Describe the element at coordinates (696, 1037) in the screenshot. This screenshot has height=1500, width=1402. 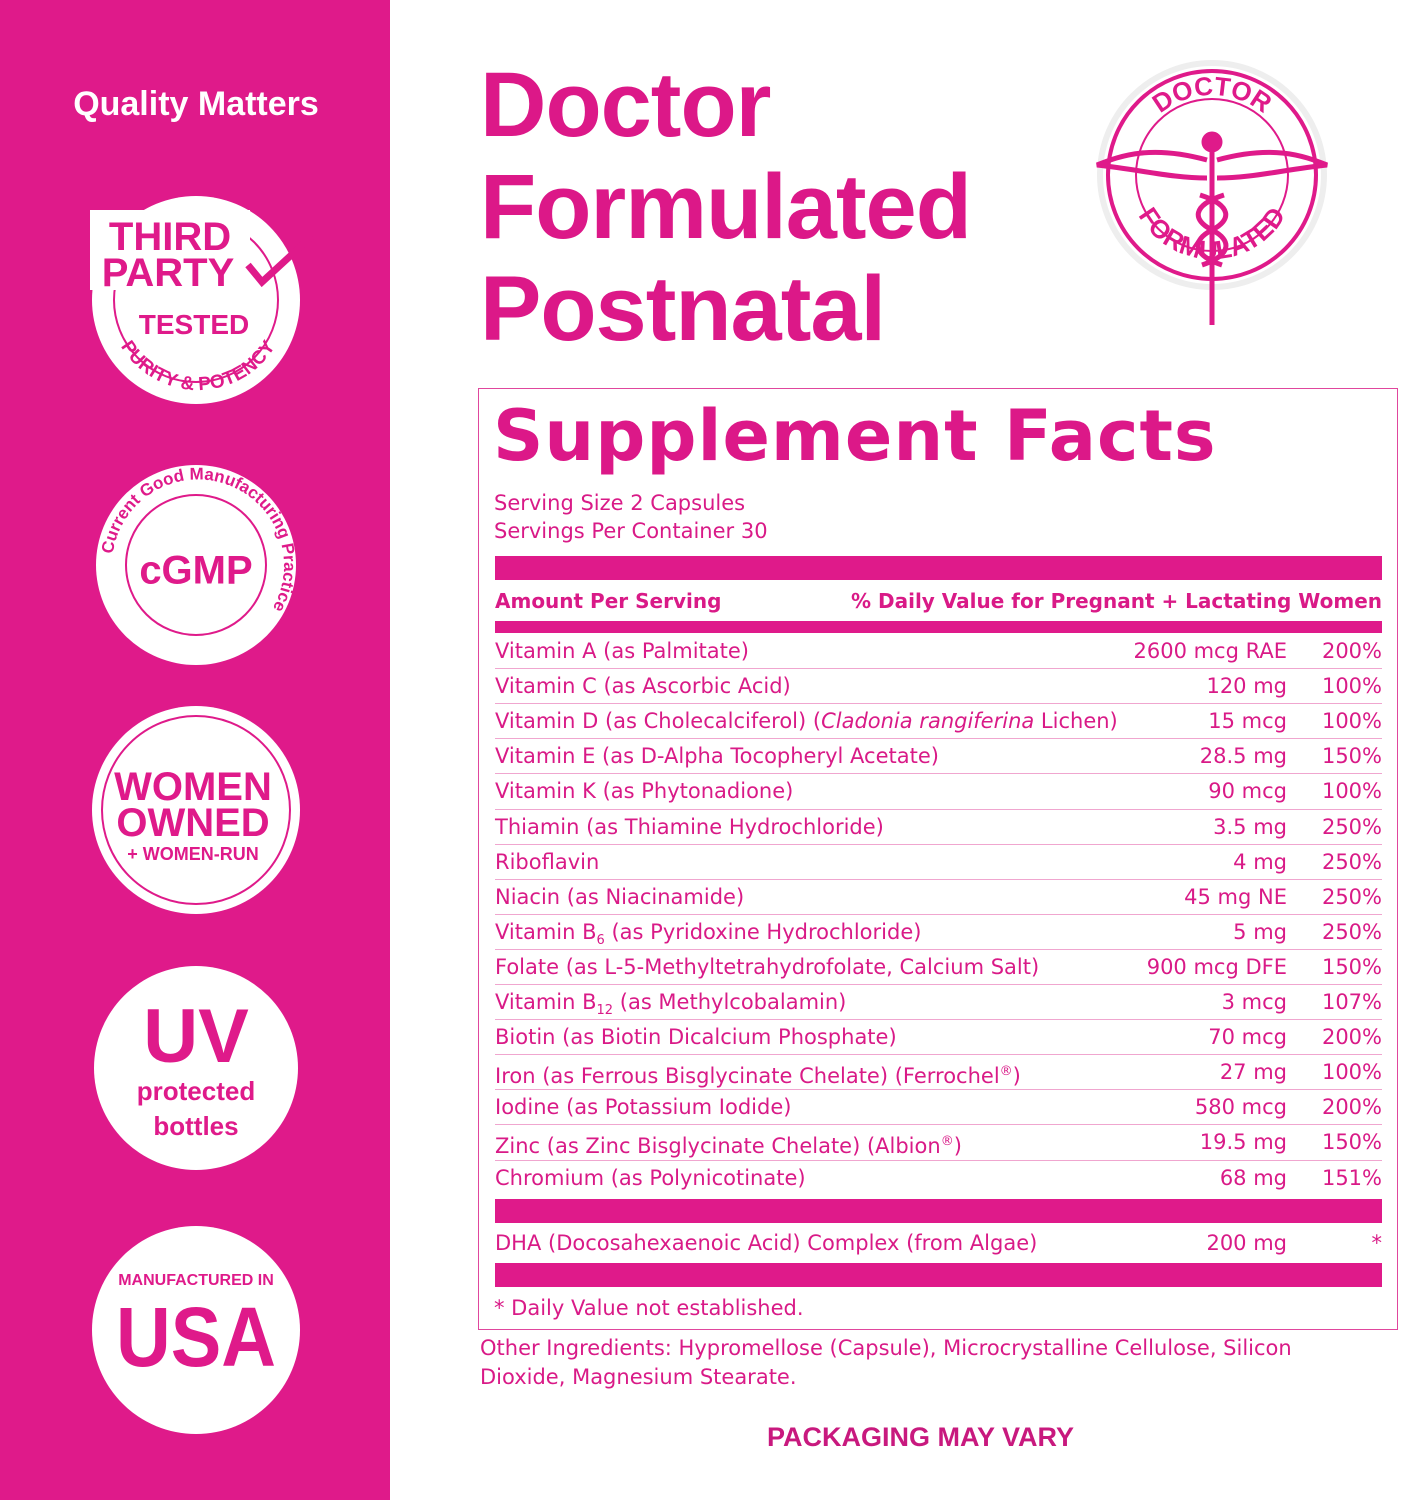
I see `nutrient-name: Biotin (as Biotin Dicalcium Phosphate)` at that location.